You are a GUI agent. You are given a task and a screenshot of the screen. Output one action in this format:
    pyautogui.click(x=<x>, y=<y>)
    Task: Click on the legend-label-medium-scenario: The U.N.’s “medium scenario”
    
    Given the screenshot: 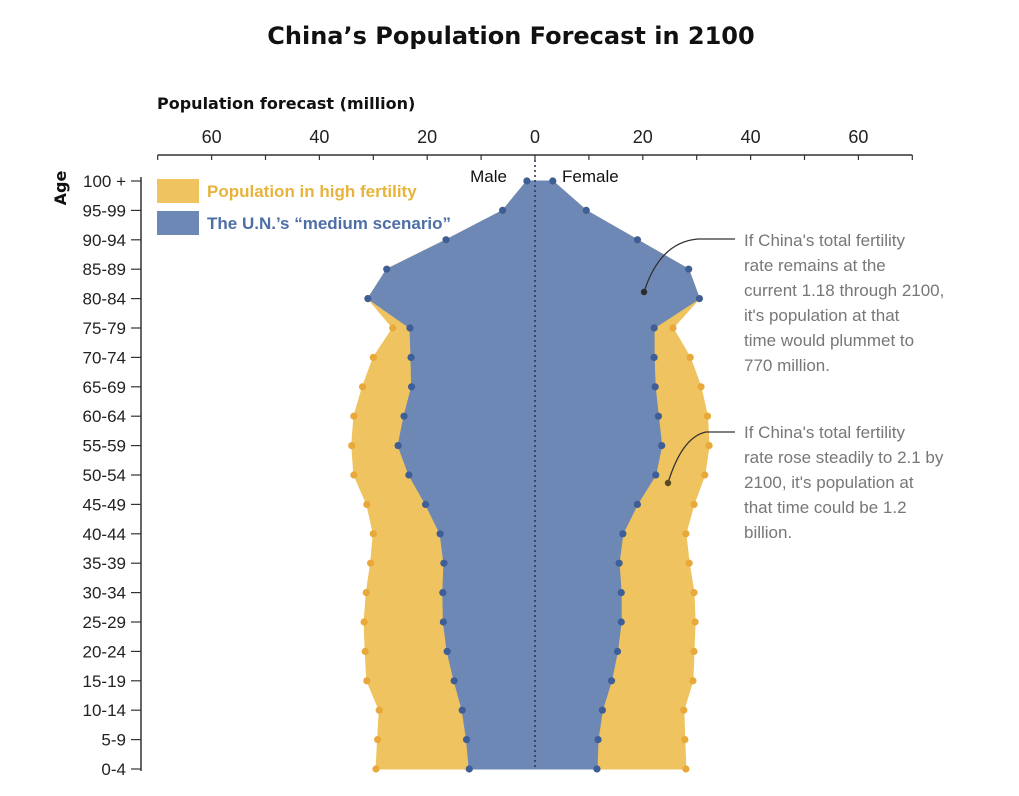 What is the action you would take?
    pyautogui.click(x=329, y=223)
    